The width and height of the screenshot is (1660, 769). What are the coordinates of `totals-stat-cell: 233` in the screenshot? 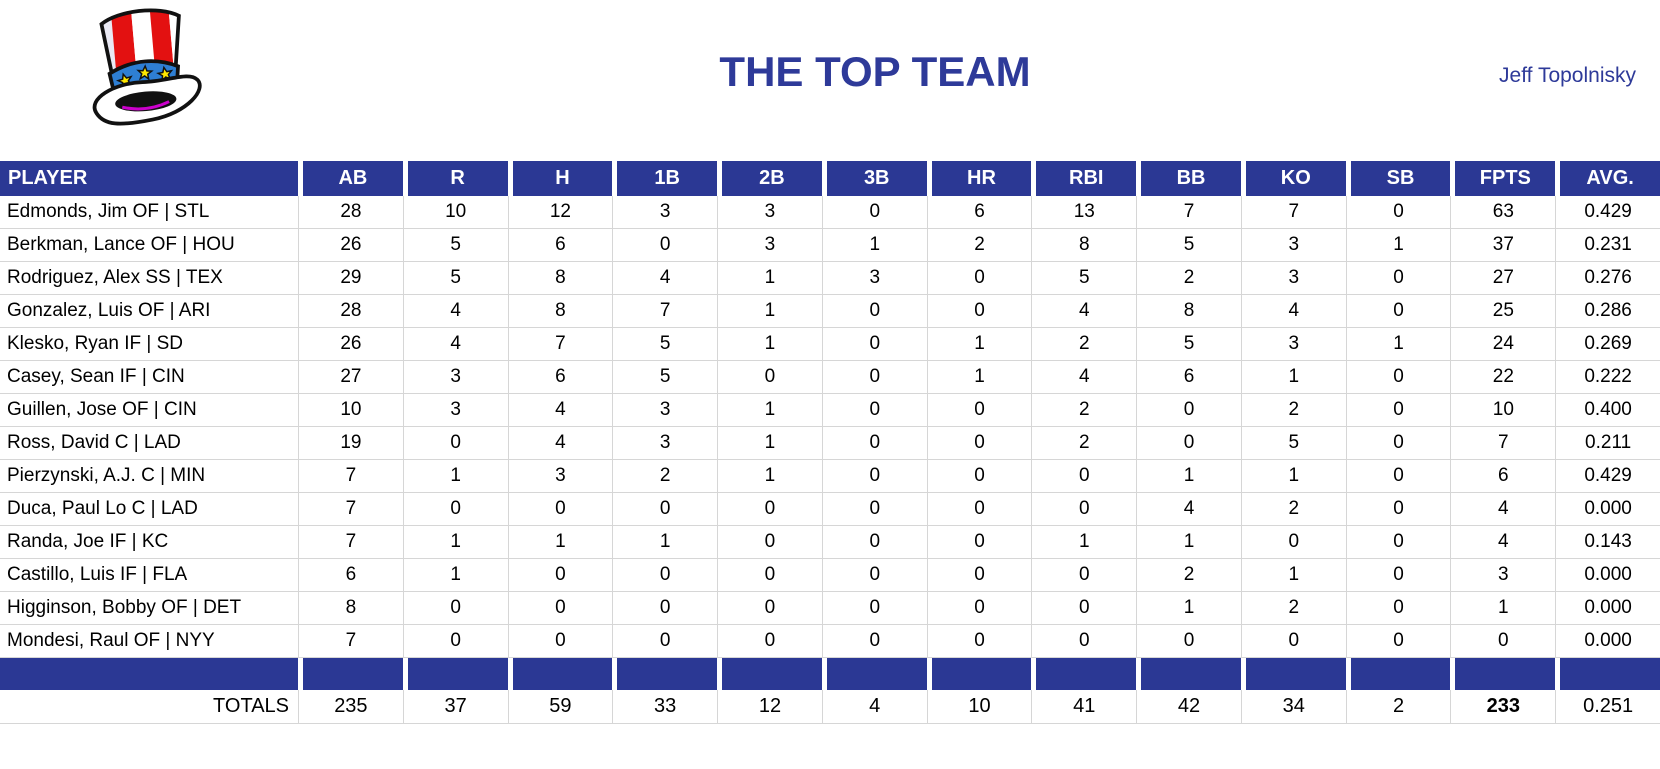 It's located at (1503, 707).